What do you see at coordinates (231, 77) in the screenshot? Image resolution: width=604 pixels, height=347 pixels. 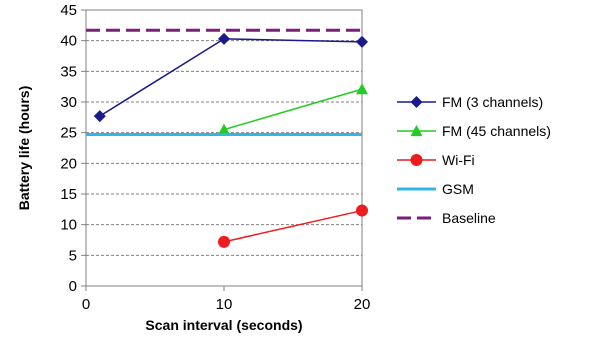 I see `series-fm-3-channels-line` at bounding box center [231, 77].